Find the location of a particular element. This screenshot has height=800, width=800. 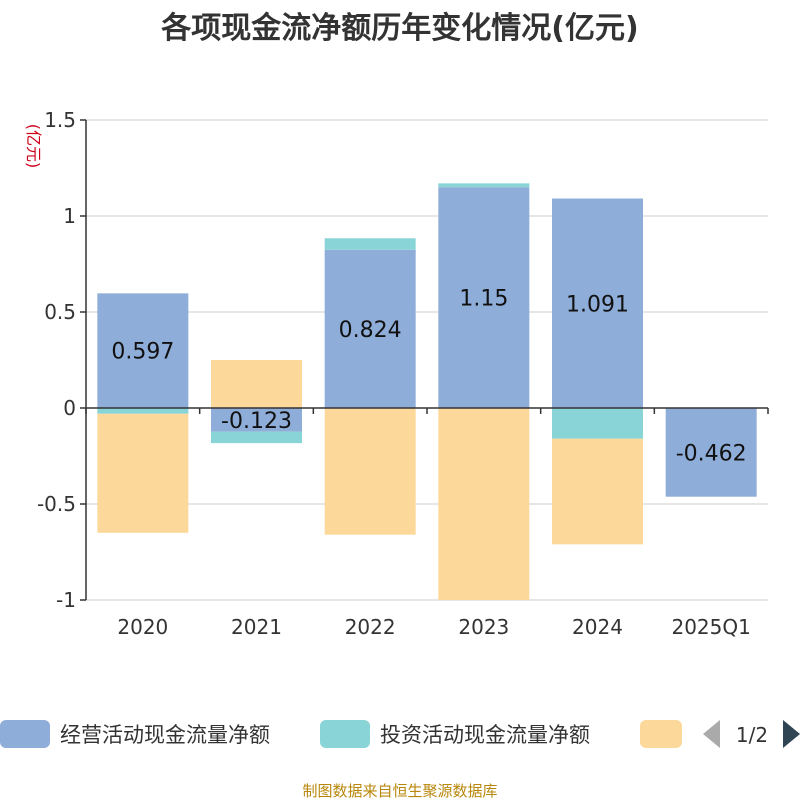

legend-prev-page-icon is located at coordinates (711, 734).